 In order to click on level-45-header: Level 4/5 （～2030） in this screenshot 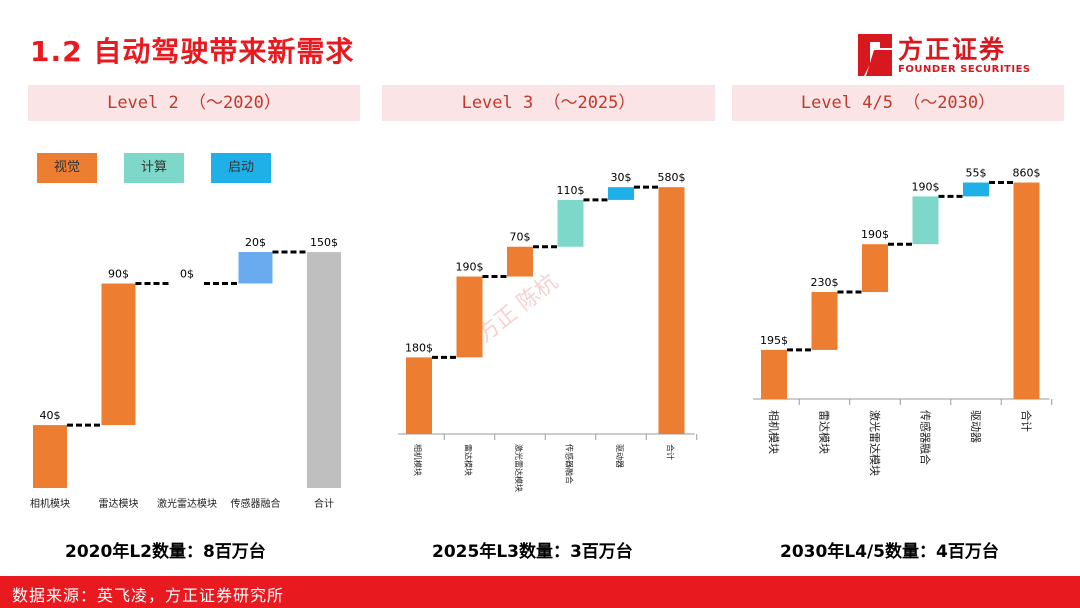, I will do `click(898, 103)`.